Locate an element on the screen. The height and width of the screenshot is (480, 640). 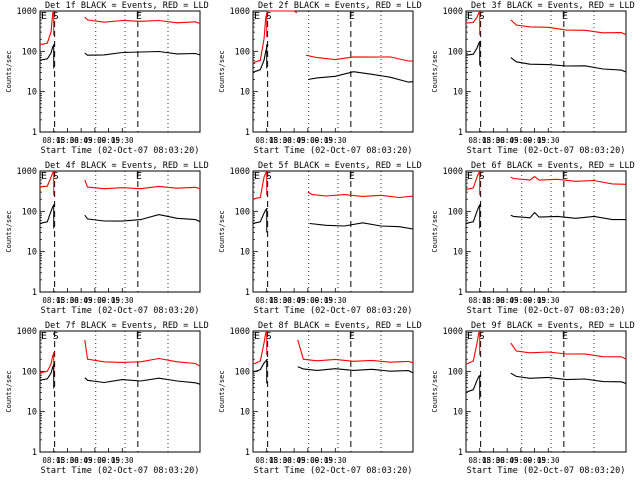
panel-title: Det 7f BLACK = Events, RED = LLD is located at coordinates (127, 326).